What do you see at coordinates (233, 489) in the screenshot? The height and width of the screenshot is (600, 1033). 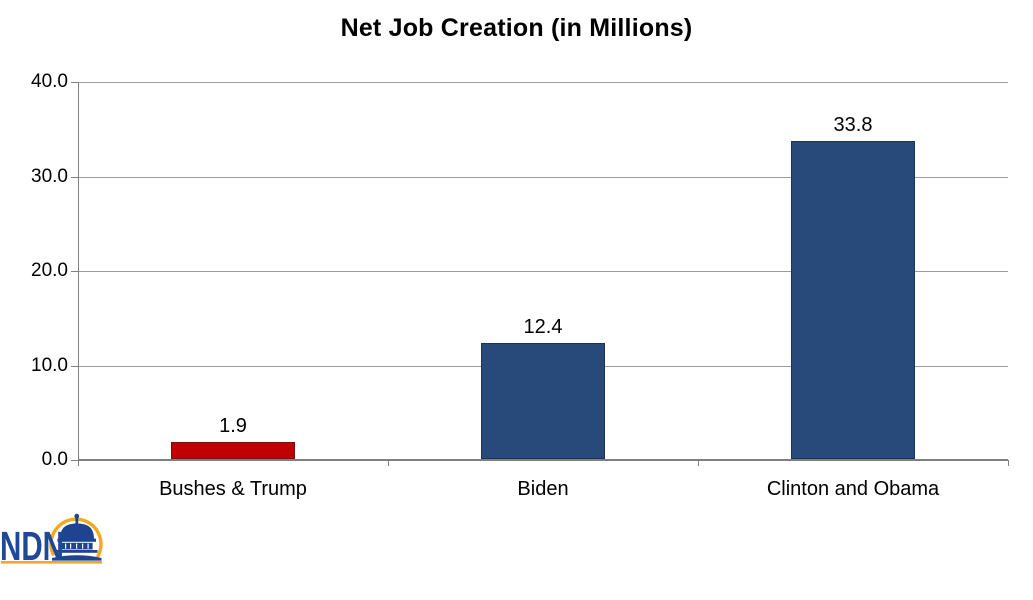 I see `x-axis-category-label: Bushes & Trump` at bounding box center [233, 489].